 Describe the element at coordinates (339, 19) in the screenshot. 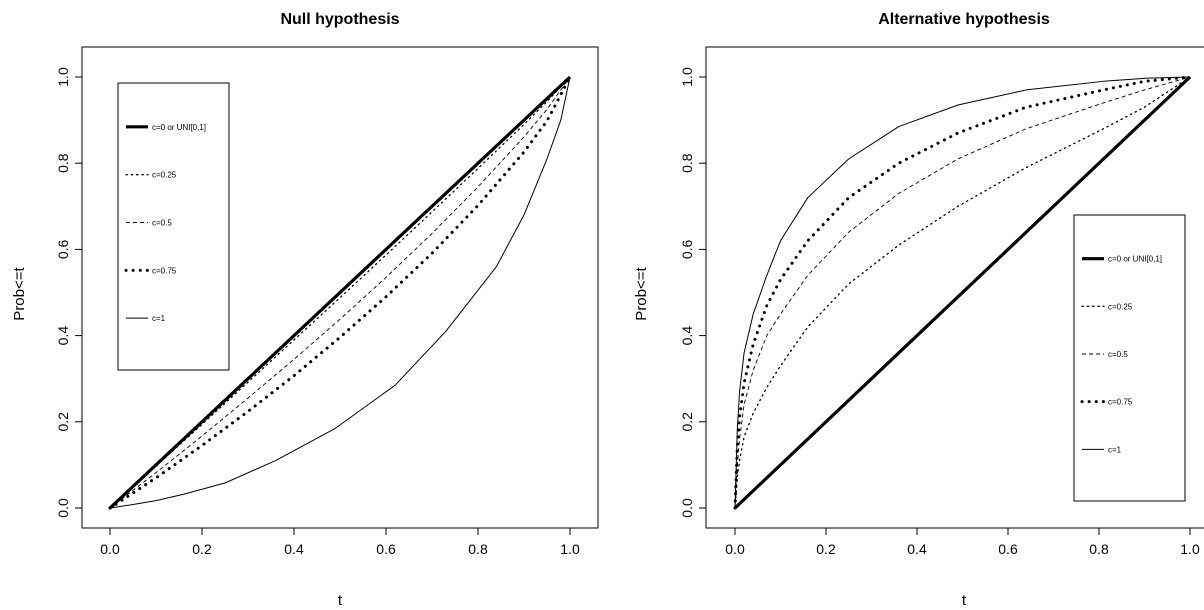

I see `chart-title: Null hypothesis` at that location.